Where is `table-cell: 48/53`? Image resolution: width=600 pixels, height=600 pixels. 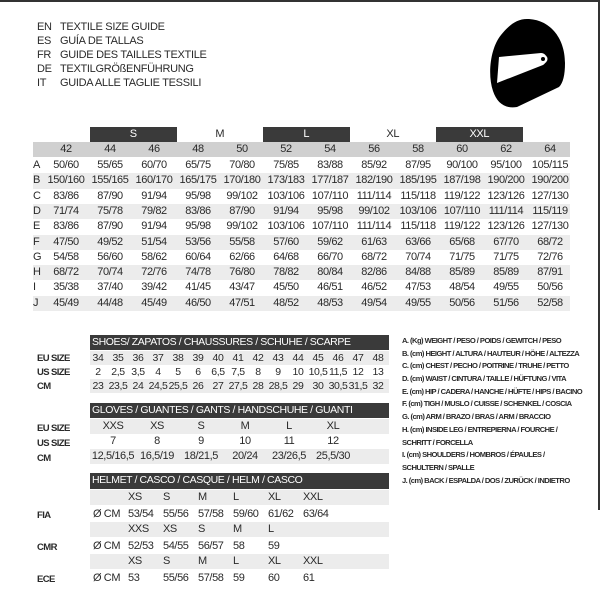
table-cell: 48/53 is located at coordinates (330, 302).